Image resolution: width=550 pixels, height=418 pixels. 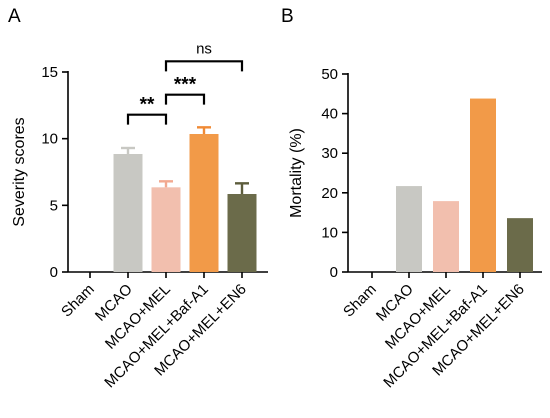 I want to click on y-tick-label: 40, so click(x=329, y=114).